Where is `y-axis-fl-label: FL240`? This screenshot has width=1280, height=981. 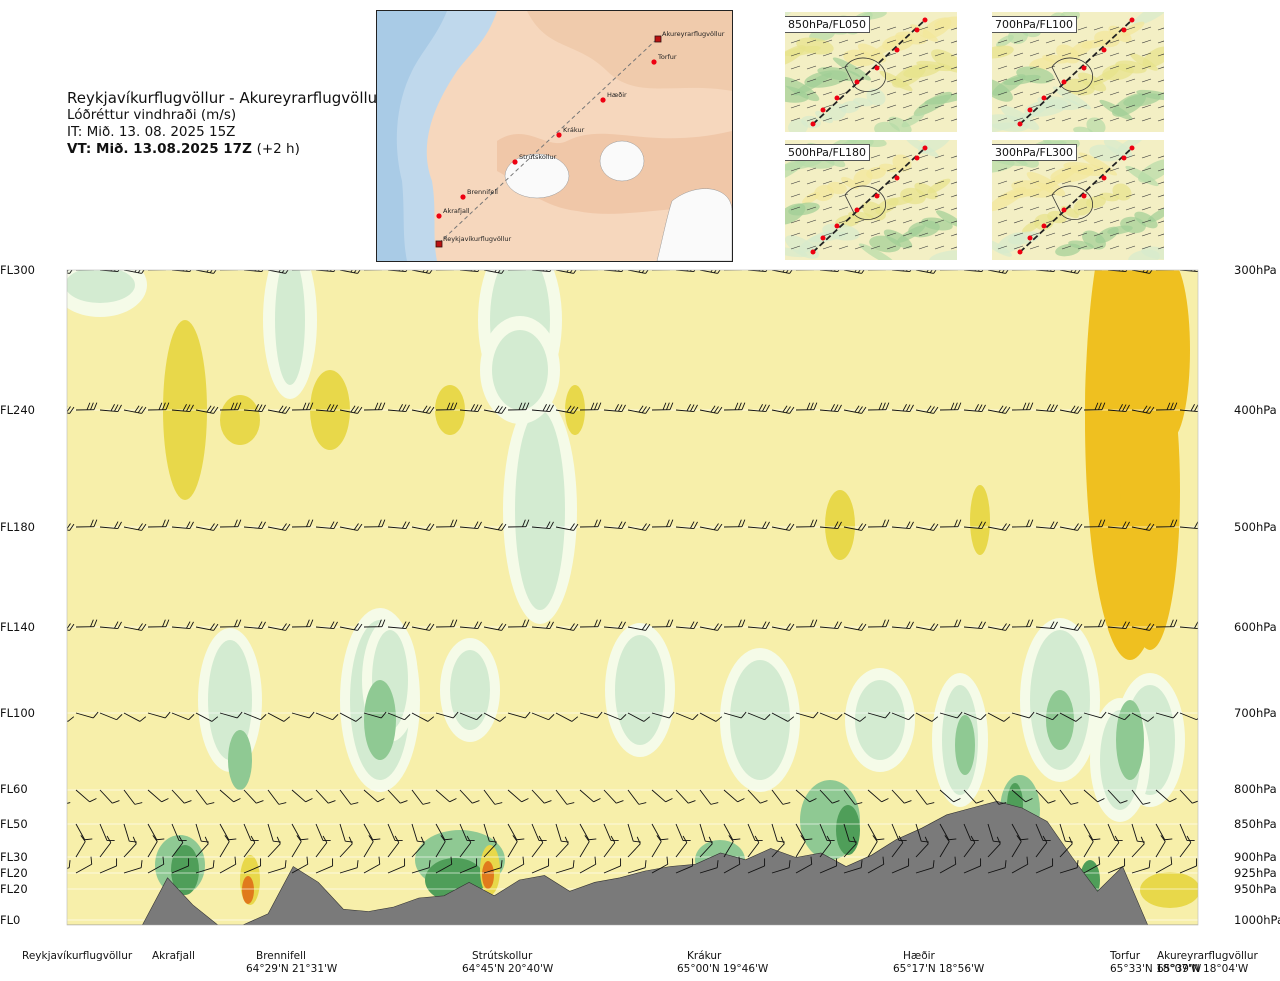 y-axis-fl-label: FL240 is located at coordinates (17, 410).